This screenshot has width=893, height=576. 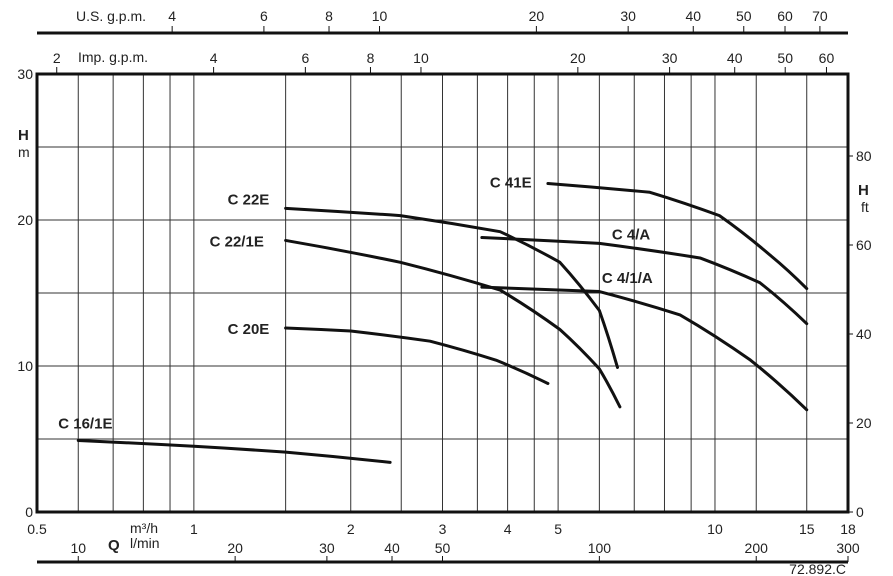 I want to click on y2-axis-label: H, so click(x=863, y=190).